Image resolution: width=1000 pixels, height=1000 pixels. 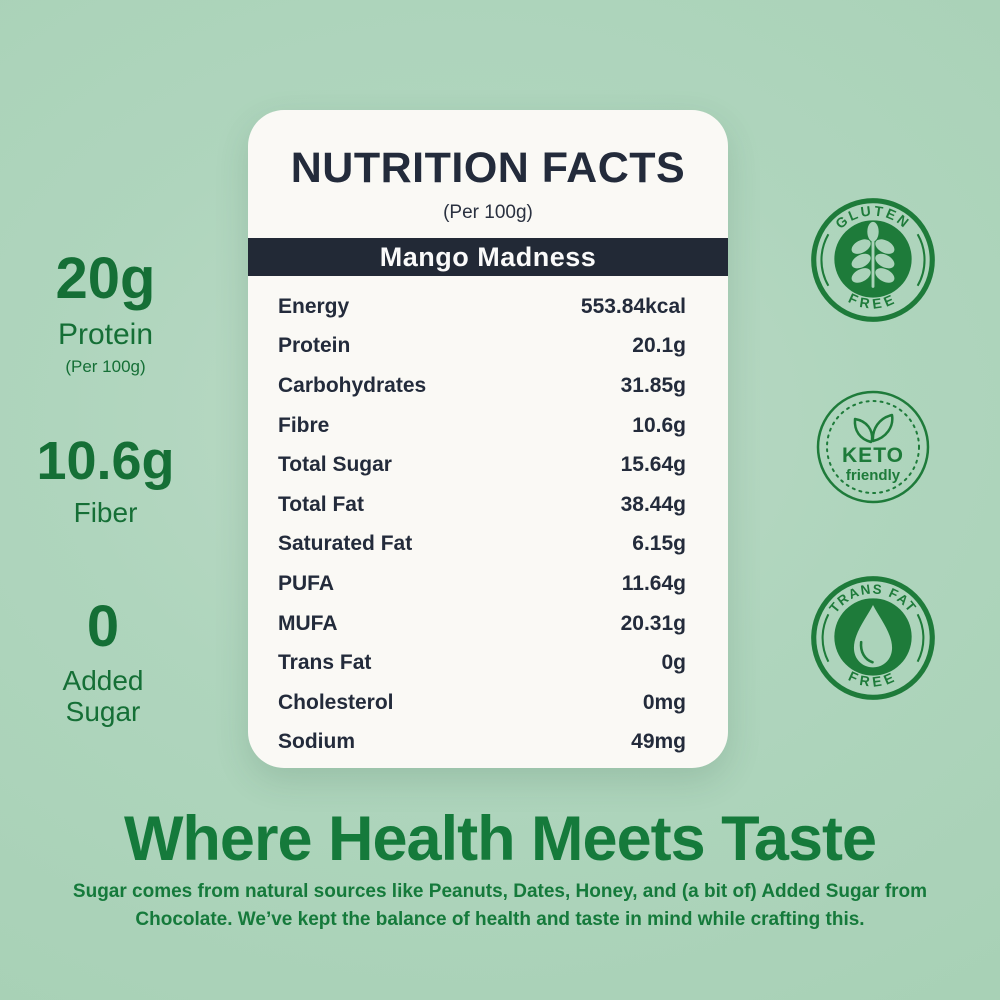 I want to click on nutrient-row-protein: Protein 20.1g, so click(x=482, y=347).